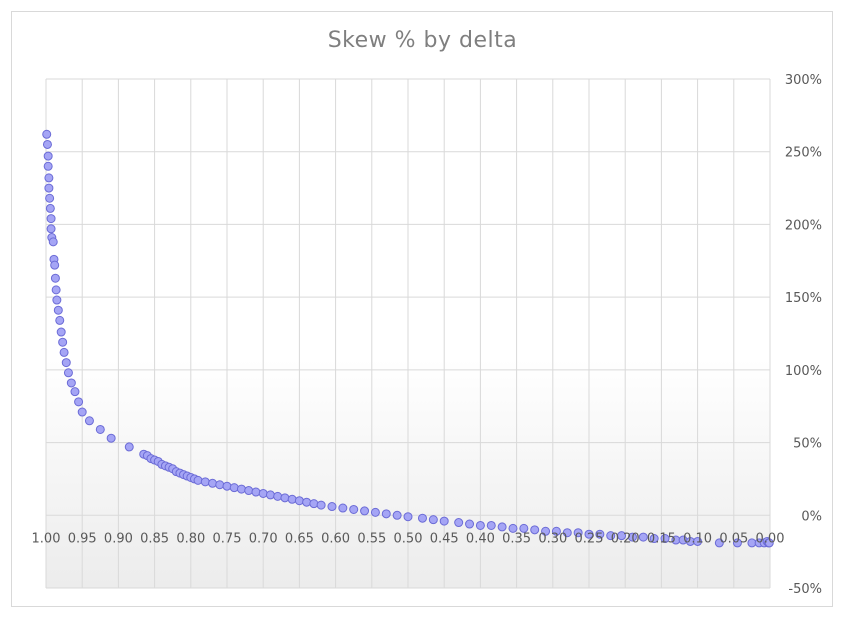  Describe the element at coordinates (335, 538) in the screenshot. I see `x-tick-label: 0.60` at that location.